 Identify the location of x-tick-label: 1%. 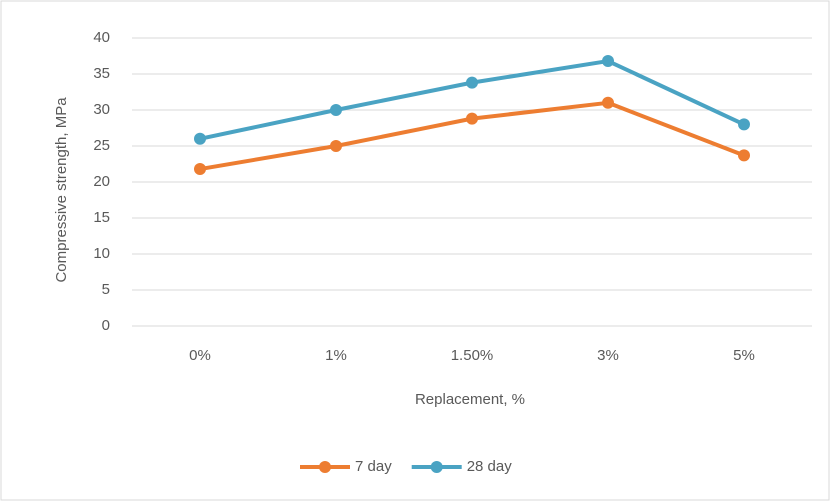
(336, 355).